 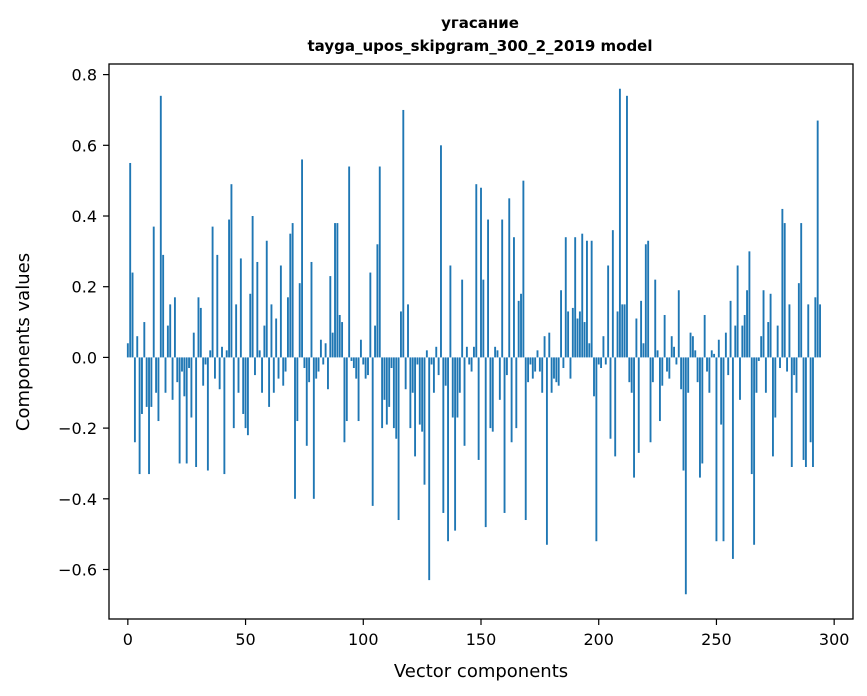 I want to click on y-tick-label: −0.2, so click(x=77, y=428).